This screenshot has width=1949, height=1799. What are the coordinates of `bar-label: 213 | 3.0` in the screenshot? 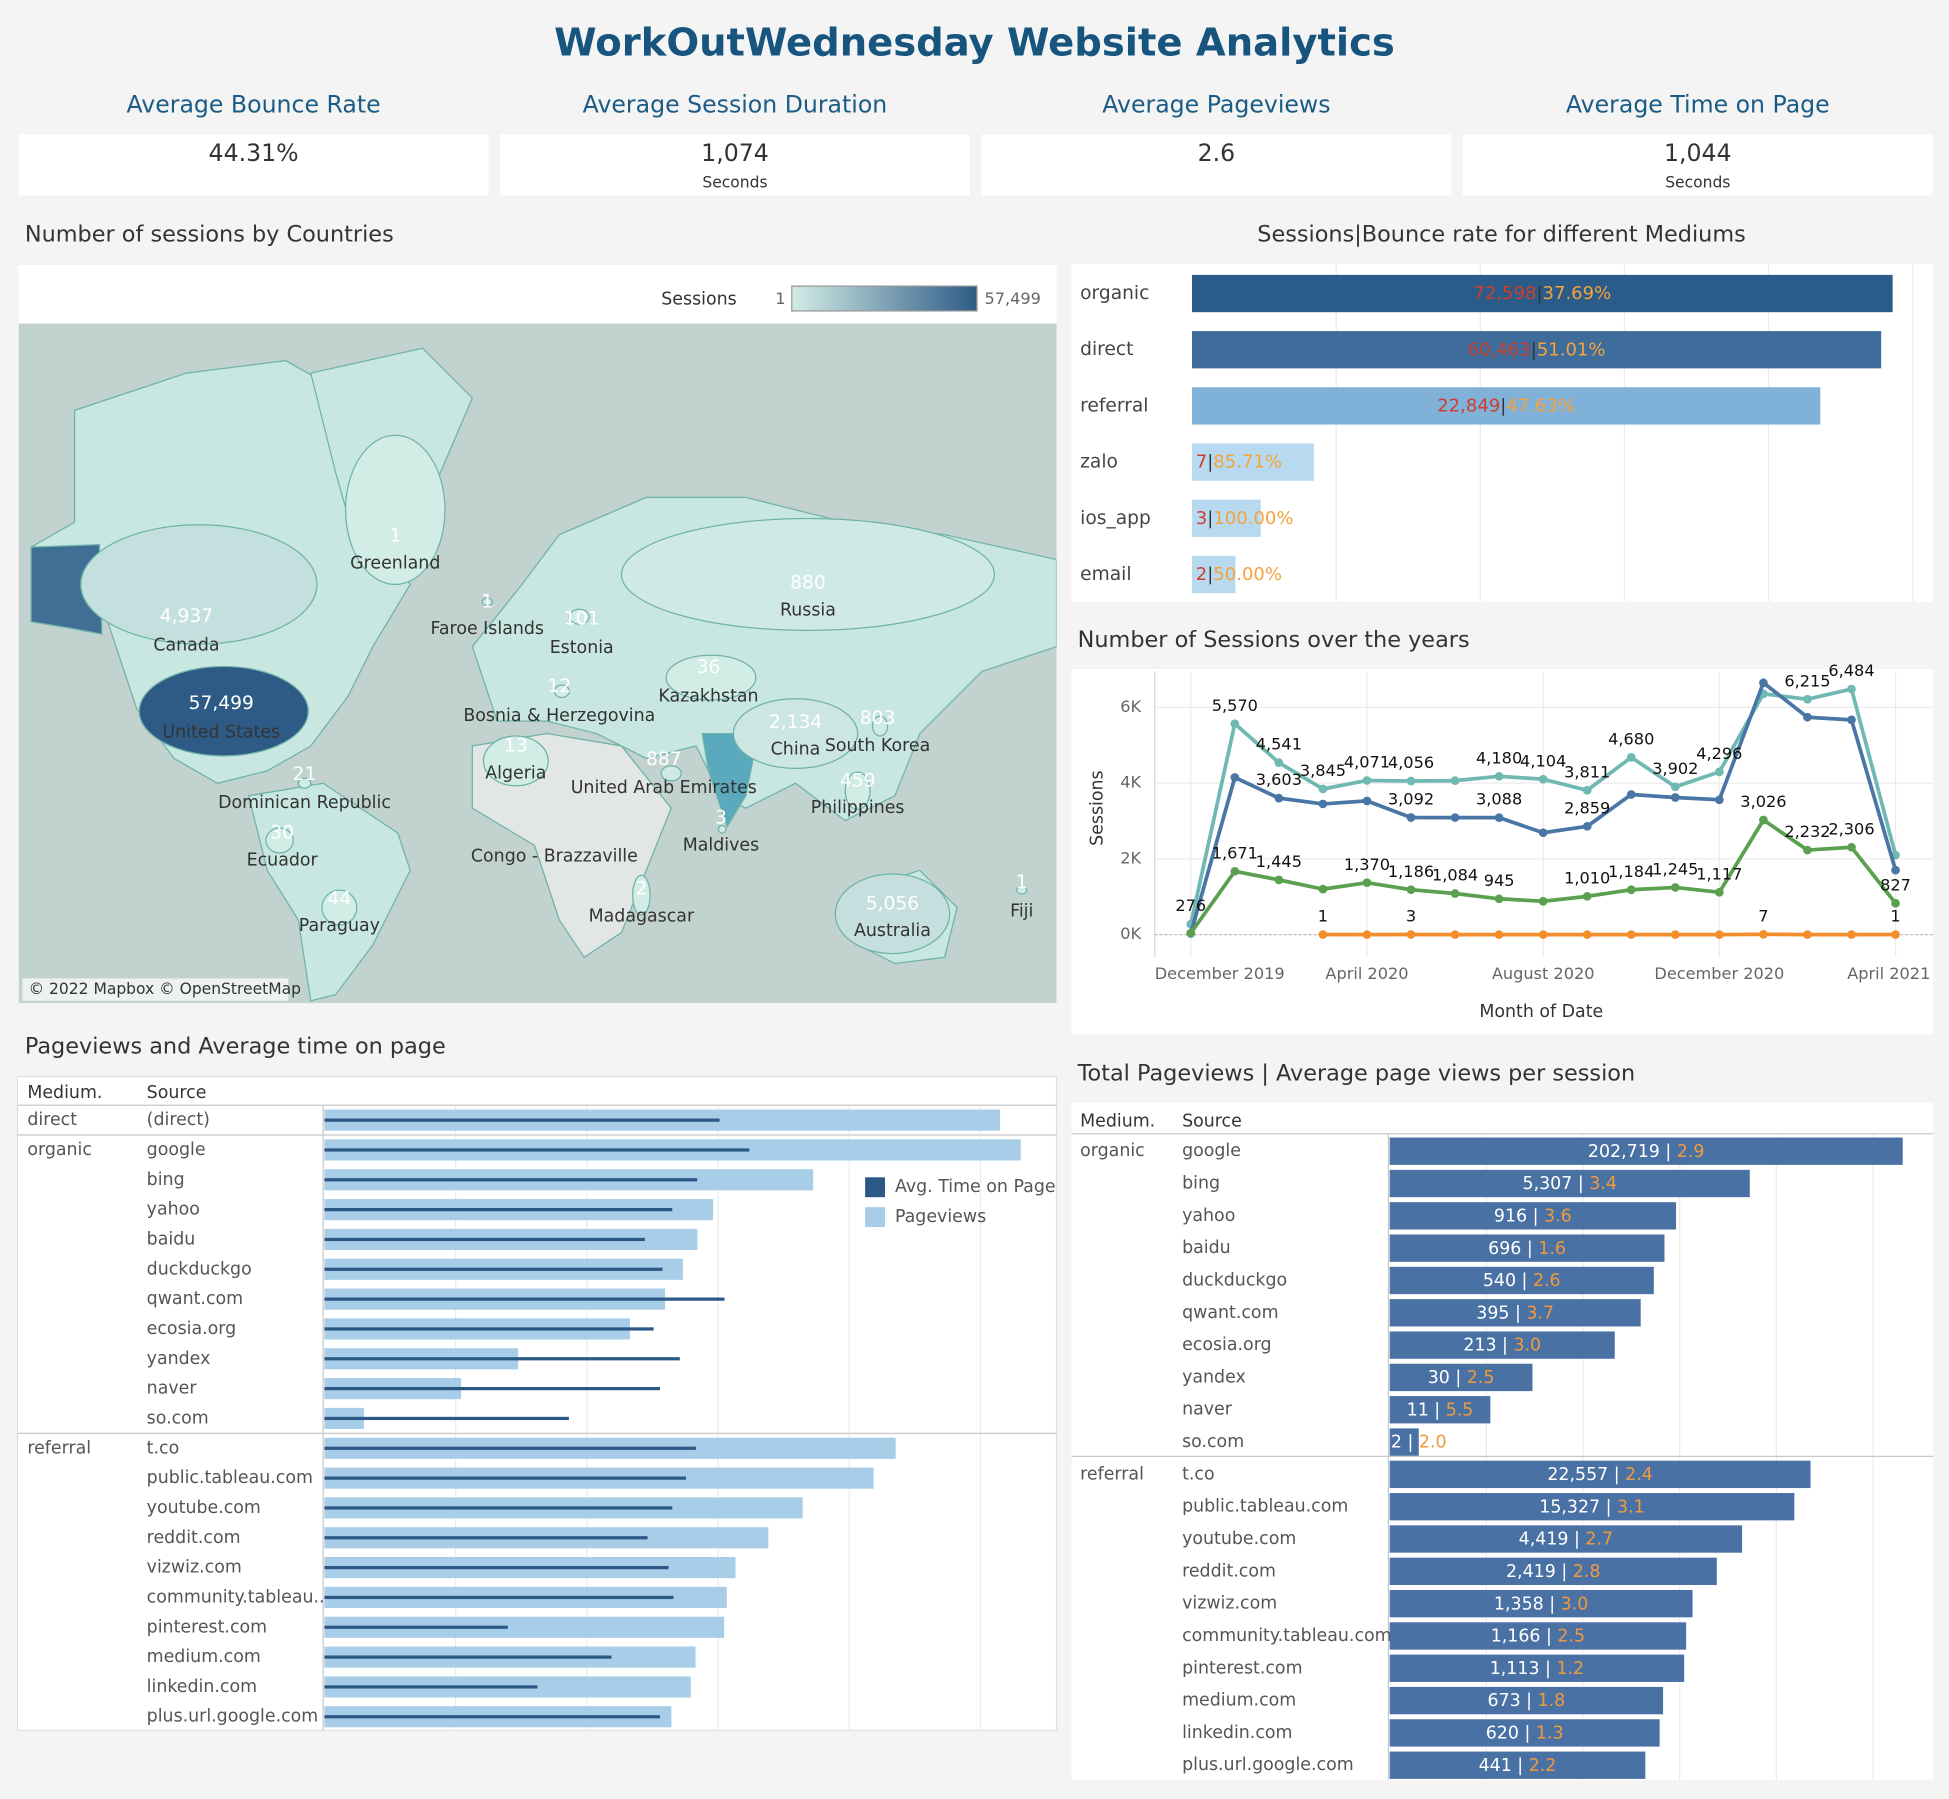 It's located at (1502, 1346).